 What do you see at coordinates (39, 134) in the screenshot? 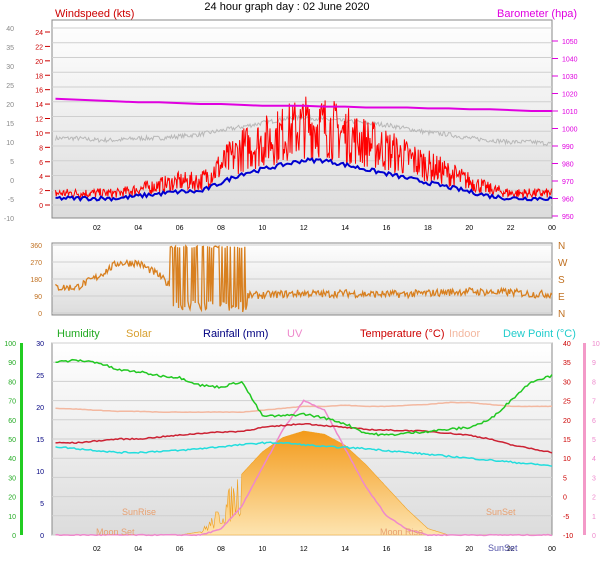
I see `windspeed-tick: 10` at bounding box center [39, 134].